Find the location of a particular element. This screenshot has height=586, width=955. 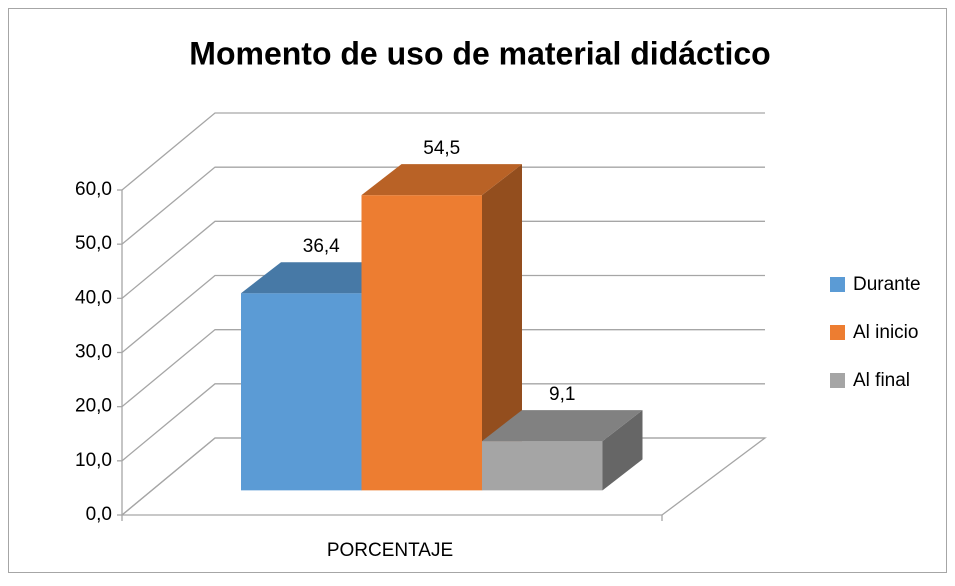

chart-title: Momento de uso de material didáctico is located at coordinates (479, 53).